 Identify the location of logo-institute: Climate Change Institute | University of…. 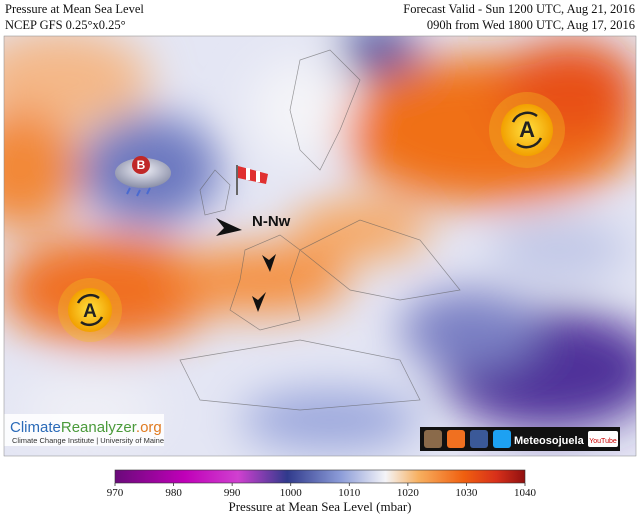
(88, 440).